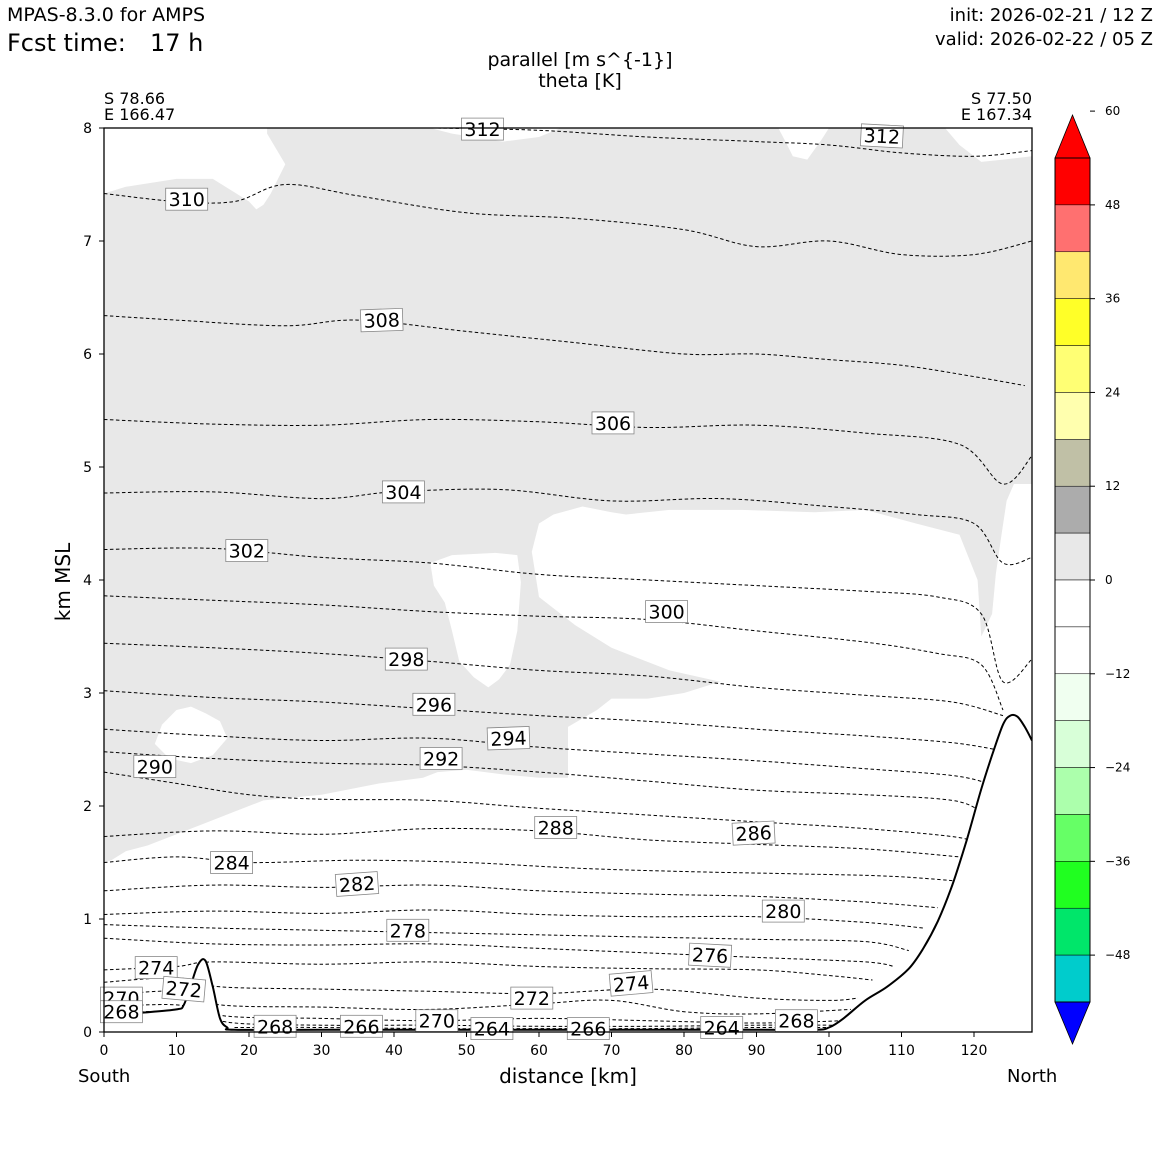 The height and width of the screenshot is (1160, 1160). Describe the element at coordinates (87, 468) in the screenshot. I see `y-tick-label: 5` at that location.